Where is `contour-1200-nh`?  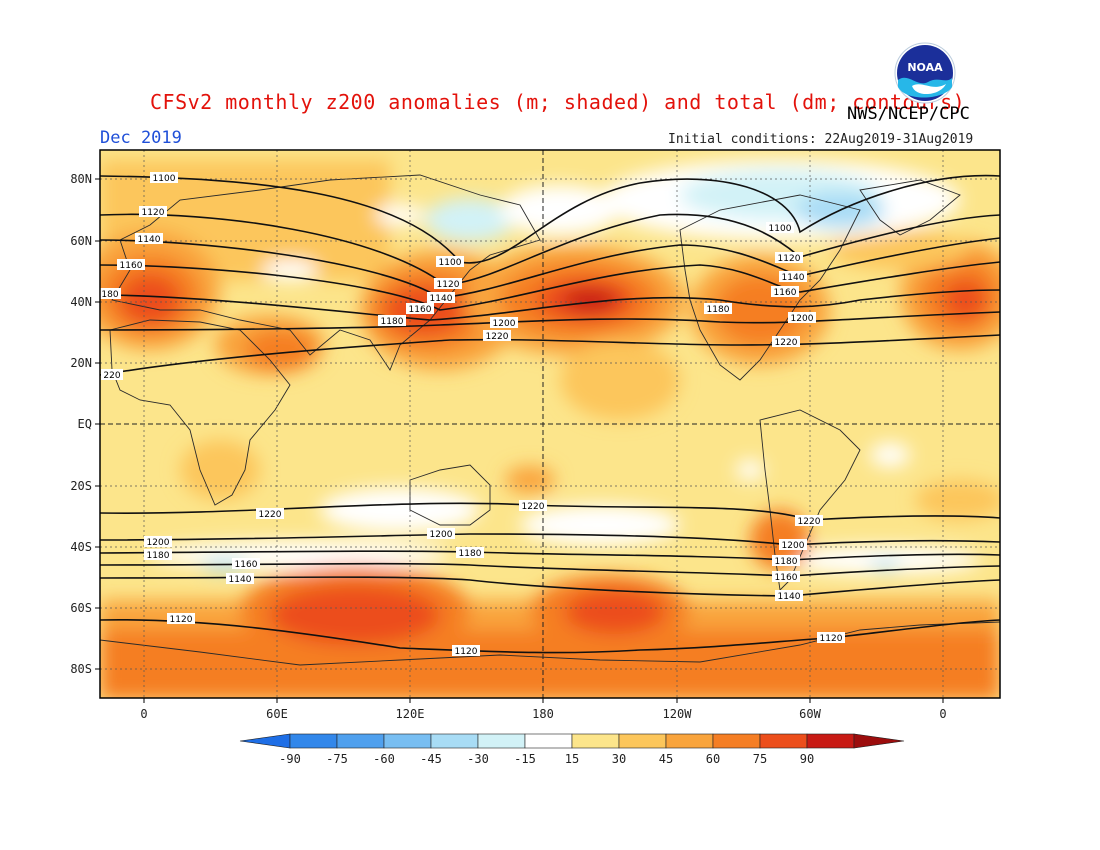 contour-1200-nh is located at coordinates (550, 321).